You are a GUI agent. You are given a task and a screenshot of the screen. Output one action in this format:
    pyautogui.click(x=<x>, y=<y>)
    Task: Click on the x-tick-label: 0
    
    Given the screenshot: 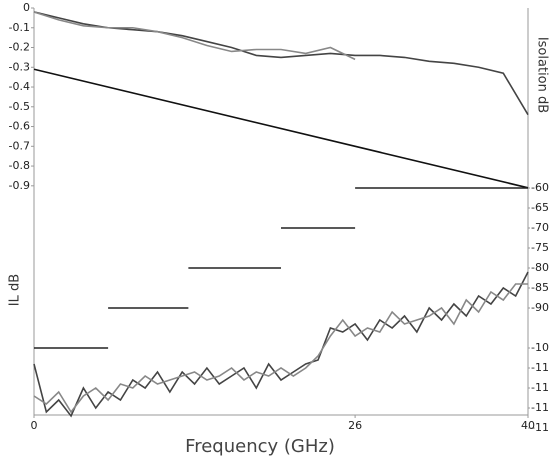 What is the action you would take?
    pyautogui.click(x=34, y=425)
    